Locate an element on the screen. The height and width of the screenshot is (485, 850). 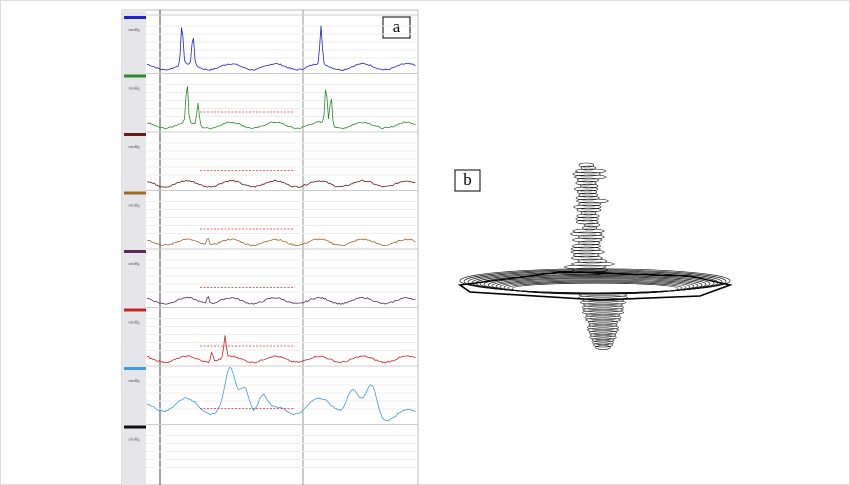
surface-ring is located at coordinates (595, 288).